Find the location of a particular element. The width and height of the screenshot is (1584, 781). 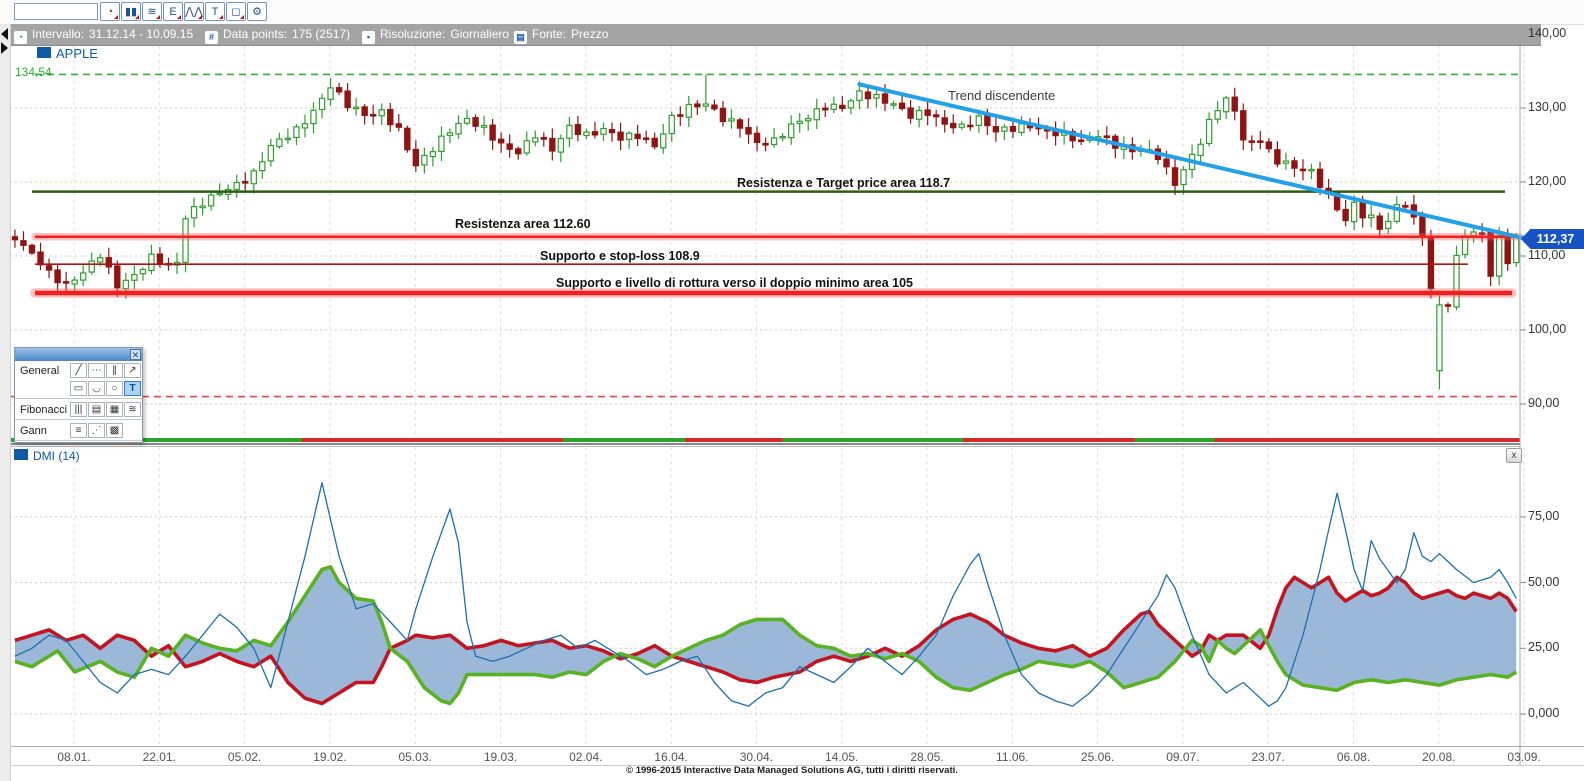

dmi-close-button: x is located at coordinates (1514, 455).